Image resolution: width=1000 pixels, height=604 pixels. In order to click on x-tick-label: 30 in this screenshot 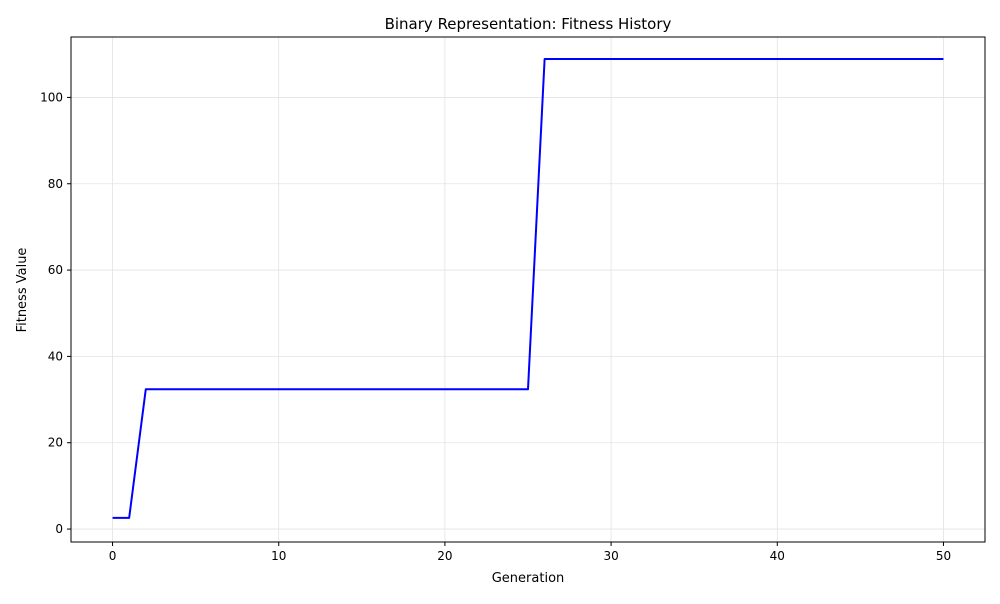, I will do `click(610, 556)`.